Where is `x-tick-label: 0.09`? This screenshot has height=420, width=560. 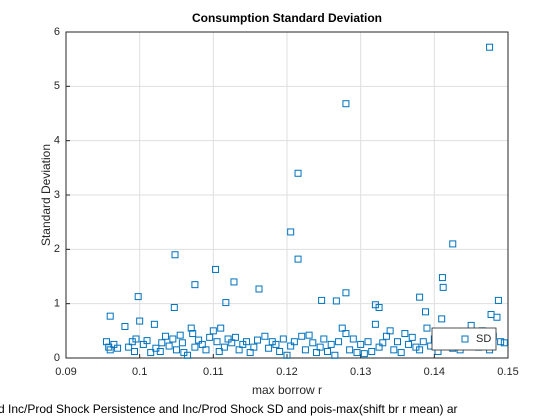
x-tick-label: 0.09 is located at coordinates (65, 372).